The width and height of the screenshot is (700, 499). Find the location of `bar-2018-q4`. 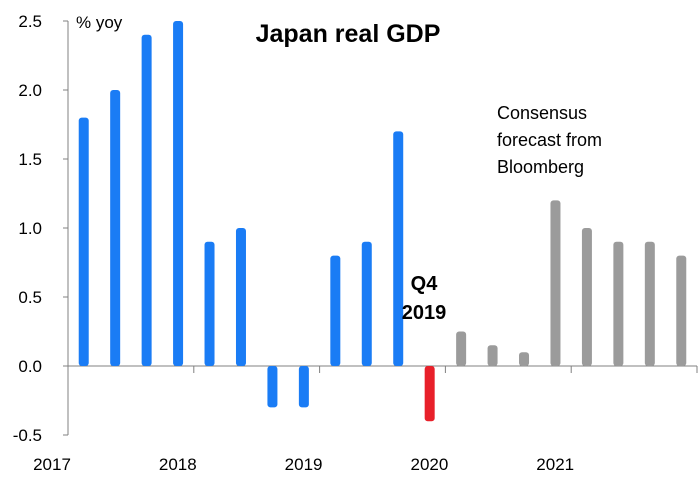

bar-2018-q4 is located at coordinates (303, 387).